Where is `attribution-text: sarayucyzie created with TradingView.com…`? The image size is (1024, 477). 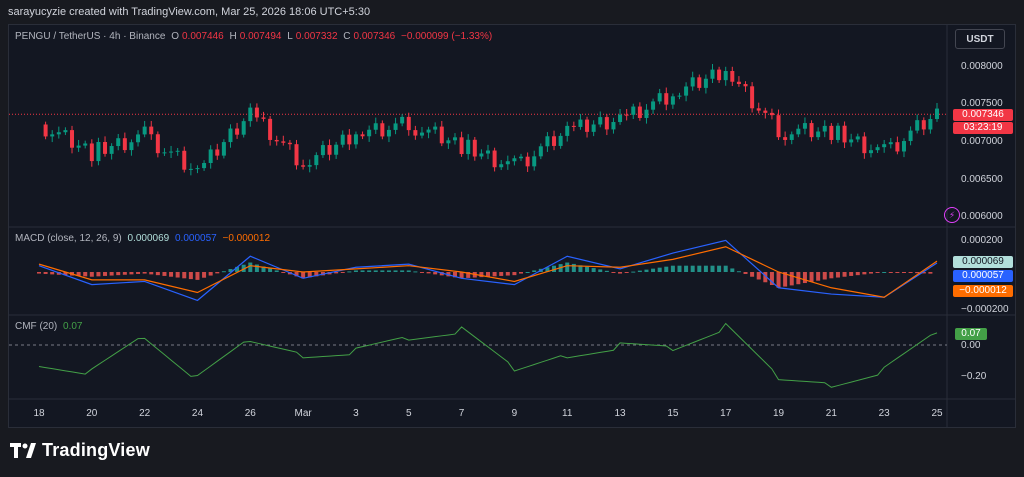
attribution-text: sarayucyzie created with TradingView.com… is located at coordinates (189, 12).